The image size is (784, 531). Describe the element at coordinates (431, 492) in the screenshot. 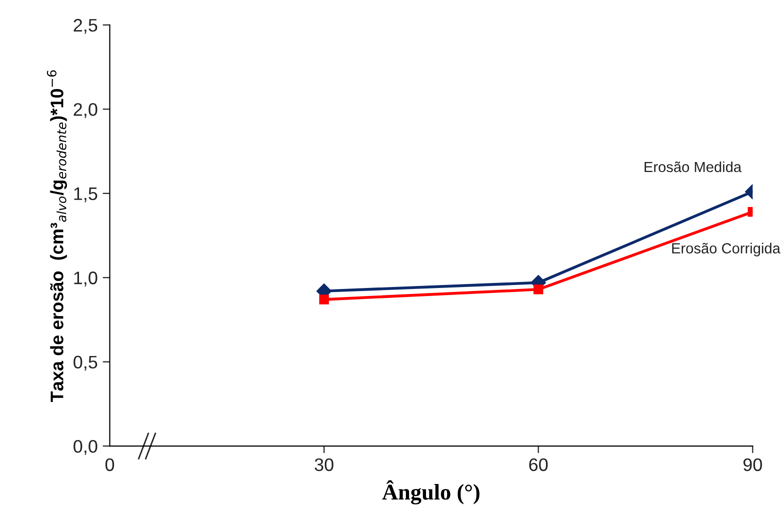

I see `x-axis-title: Ângulo (°)` at that location.